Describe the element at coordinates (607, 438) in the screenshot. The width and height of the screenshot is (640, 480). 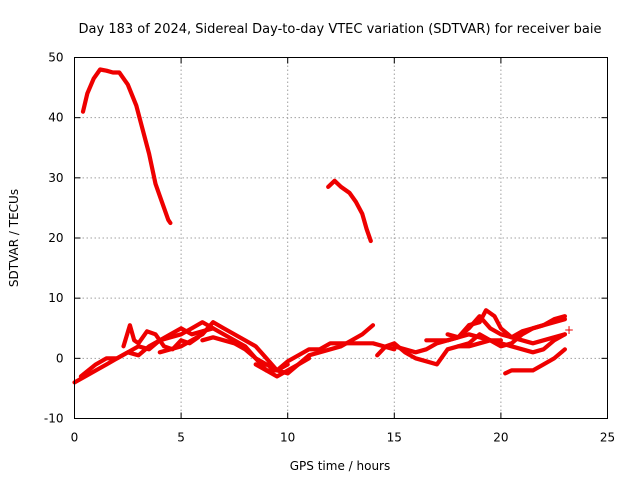
I see `x-tick-label: 25` at that location.